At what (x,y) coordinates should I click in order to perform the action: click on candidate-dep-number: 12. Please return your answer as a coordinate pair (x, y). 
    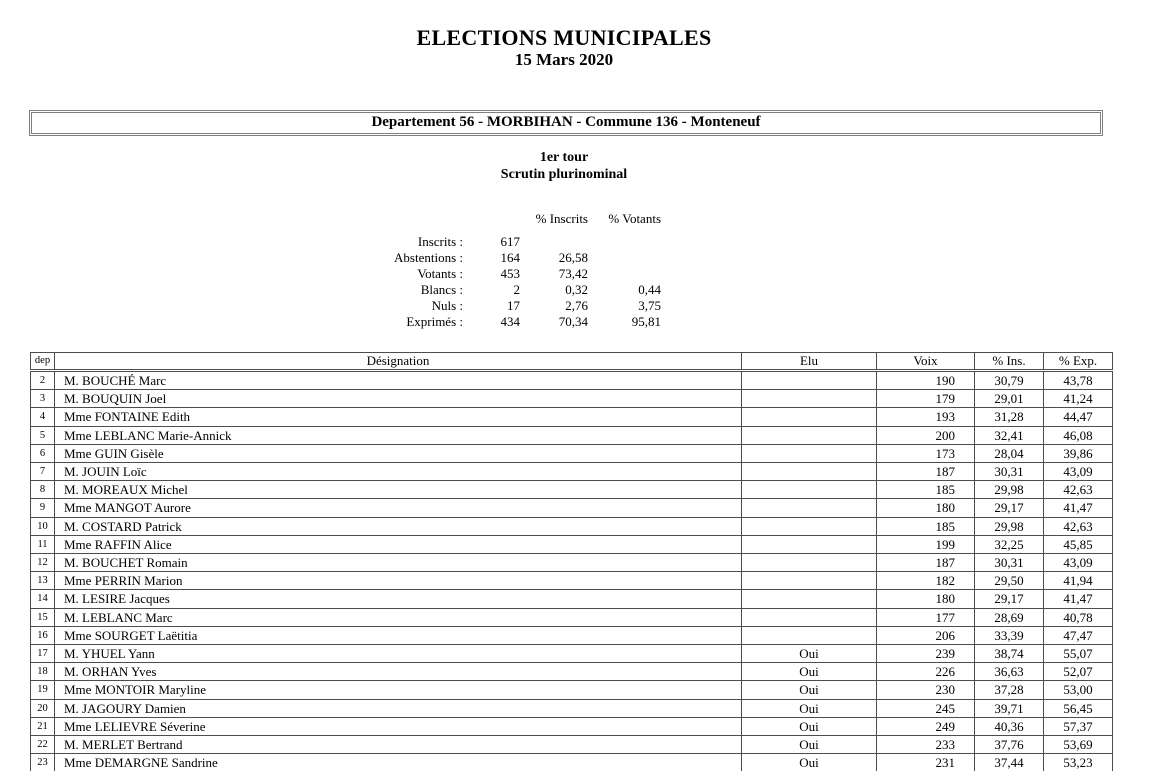
    Looking at the image, I should click on (42, 563).